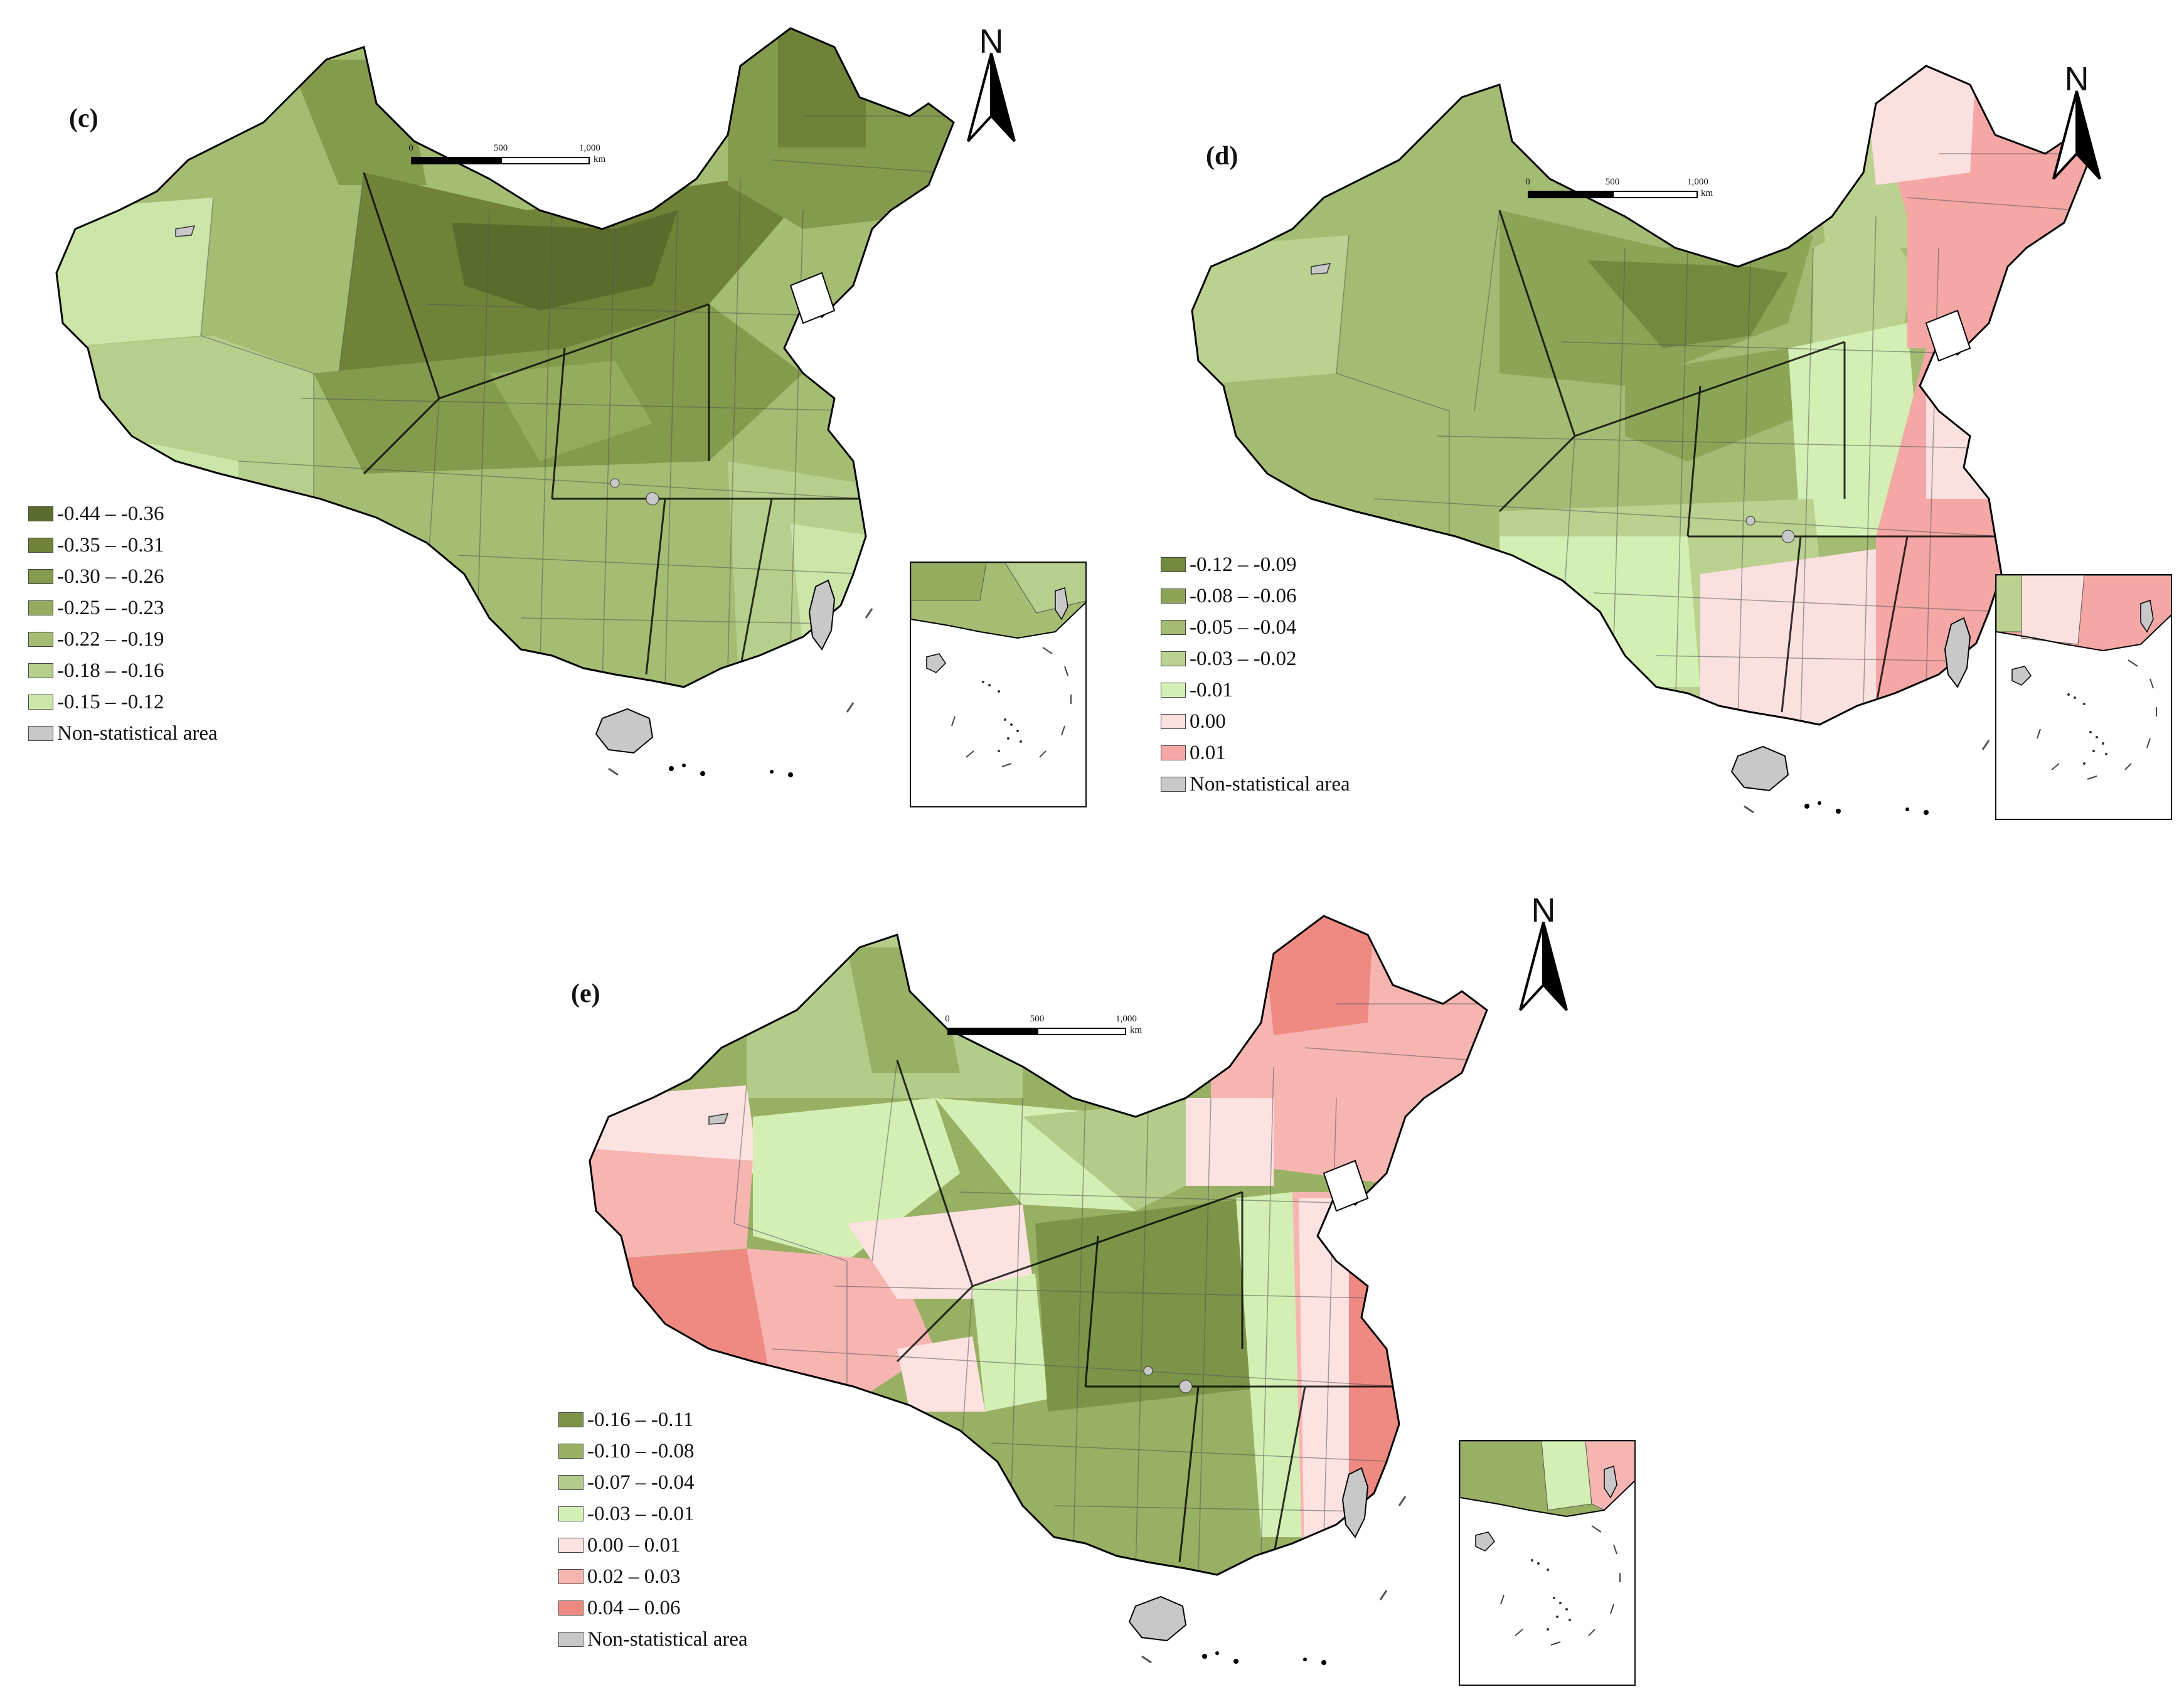 This screenshot has width=2184, height=1704. Describe the element at coordinates (1244, 658) in the screenshot. I see `legend-label: -0.03 – -0.02` at that location.